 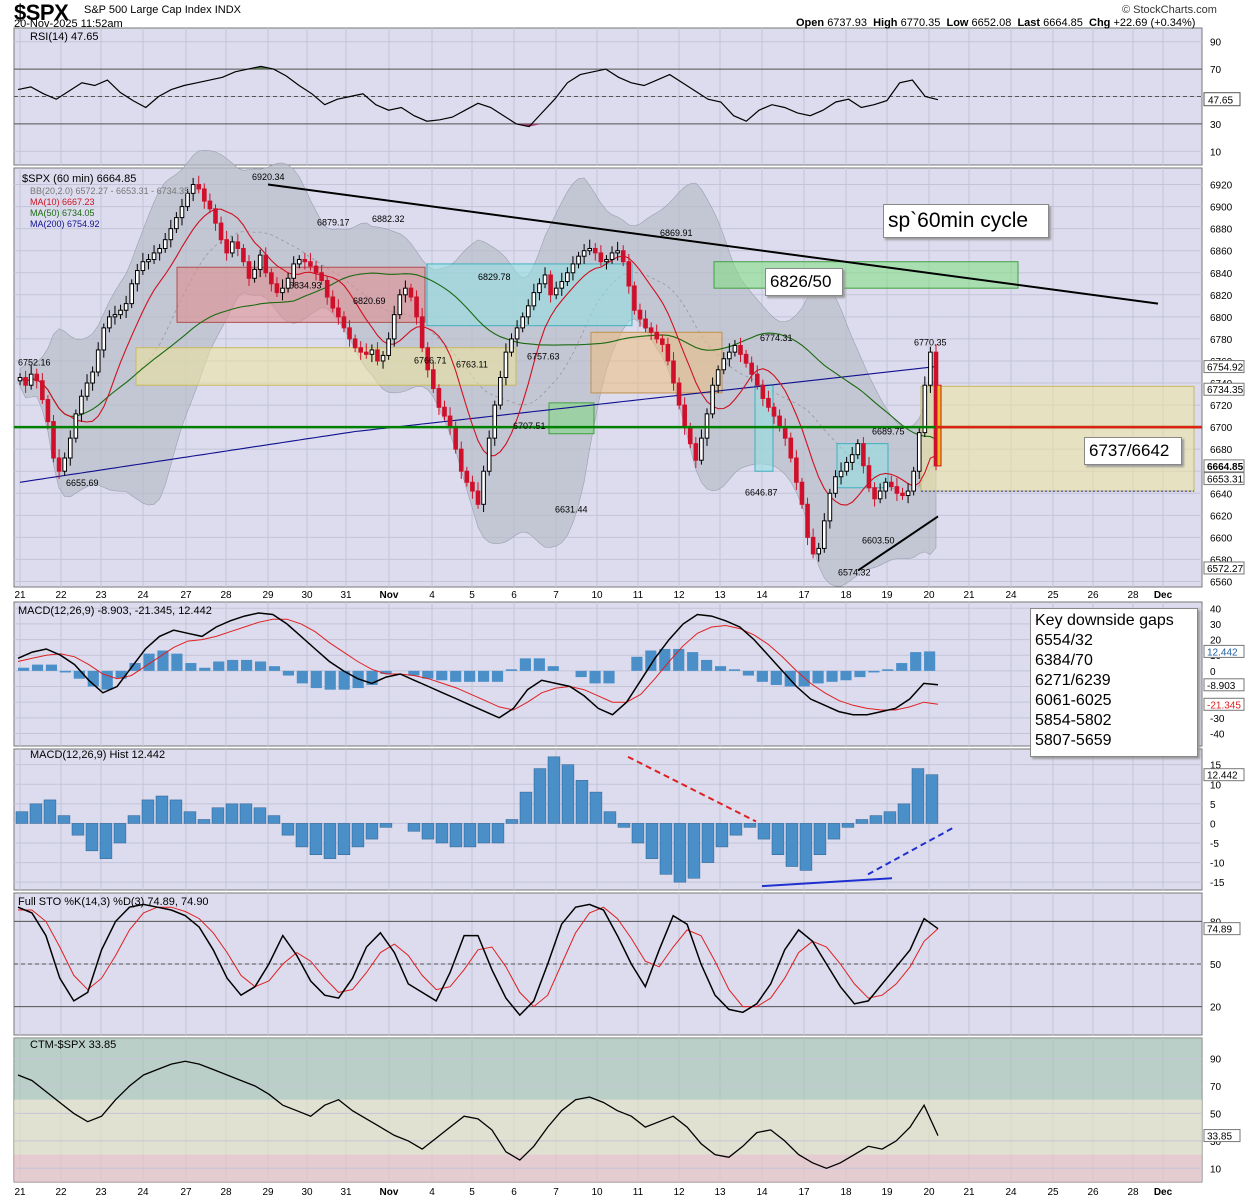 I want to click on x-tick-label: 20, so click(x=929, y=595).